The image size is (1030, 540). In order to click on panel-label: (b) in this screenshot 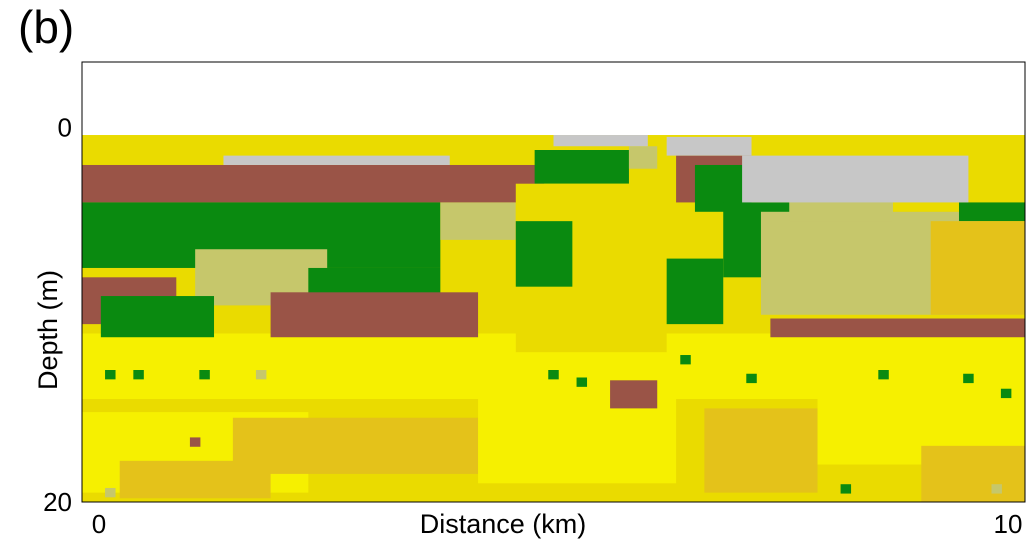, I will do `click(46, 27)`.